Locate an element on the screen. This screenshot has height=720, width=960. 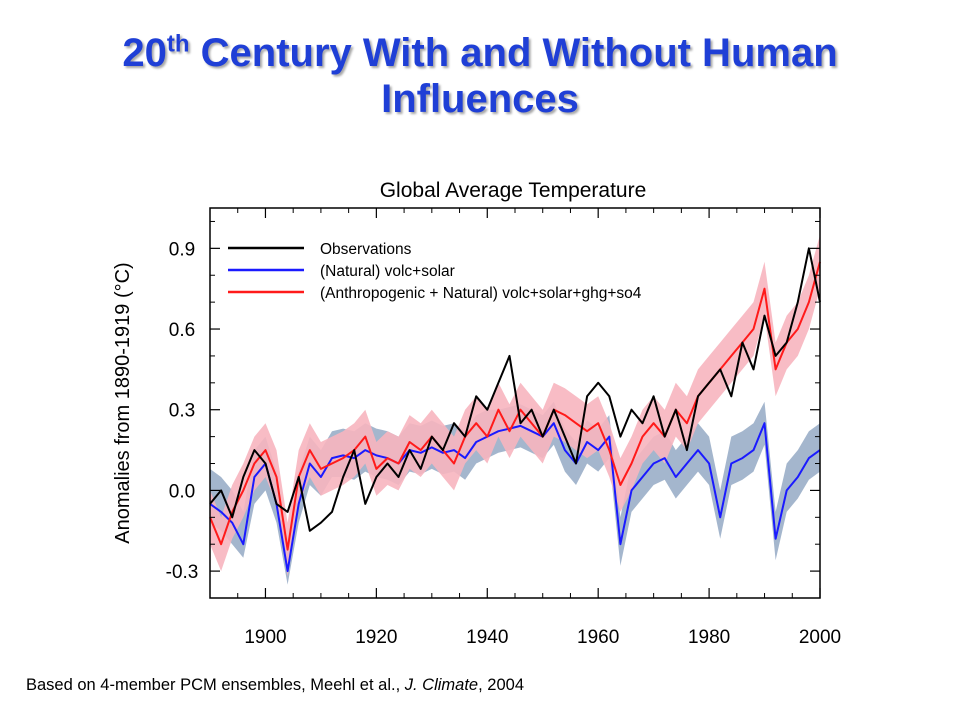
series-line-natural-volc-solar is located at coordinates (515, 497).